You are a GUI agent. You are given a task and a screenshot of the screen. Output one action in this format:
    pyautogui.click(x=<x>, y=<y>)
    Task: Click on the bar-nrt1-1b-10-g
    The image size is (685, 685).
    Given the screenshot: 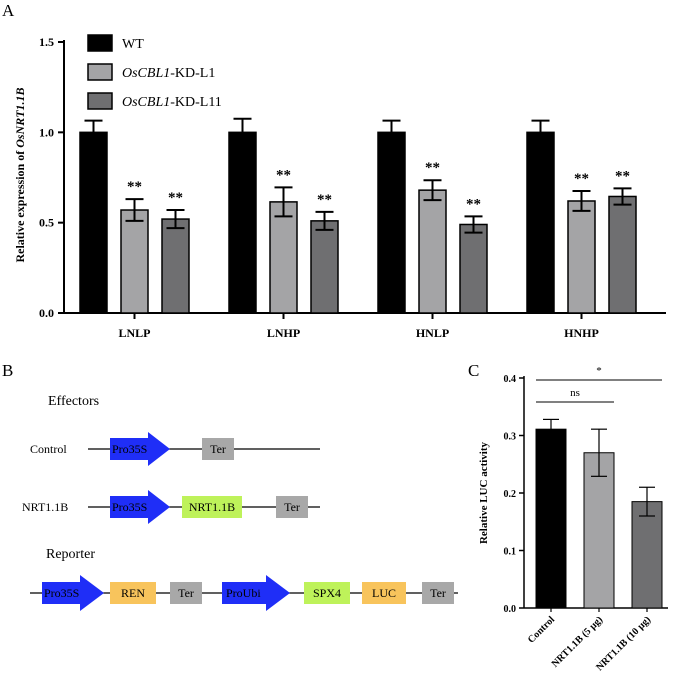 What is the action you would take?
    pyautogui.click(x=647, y=555)
    